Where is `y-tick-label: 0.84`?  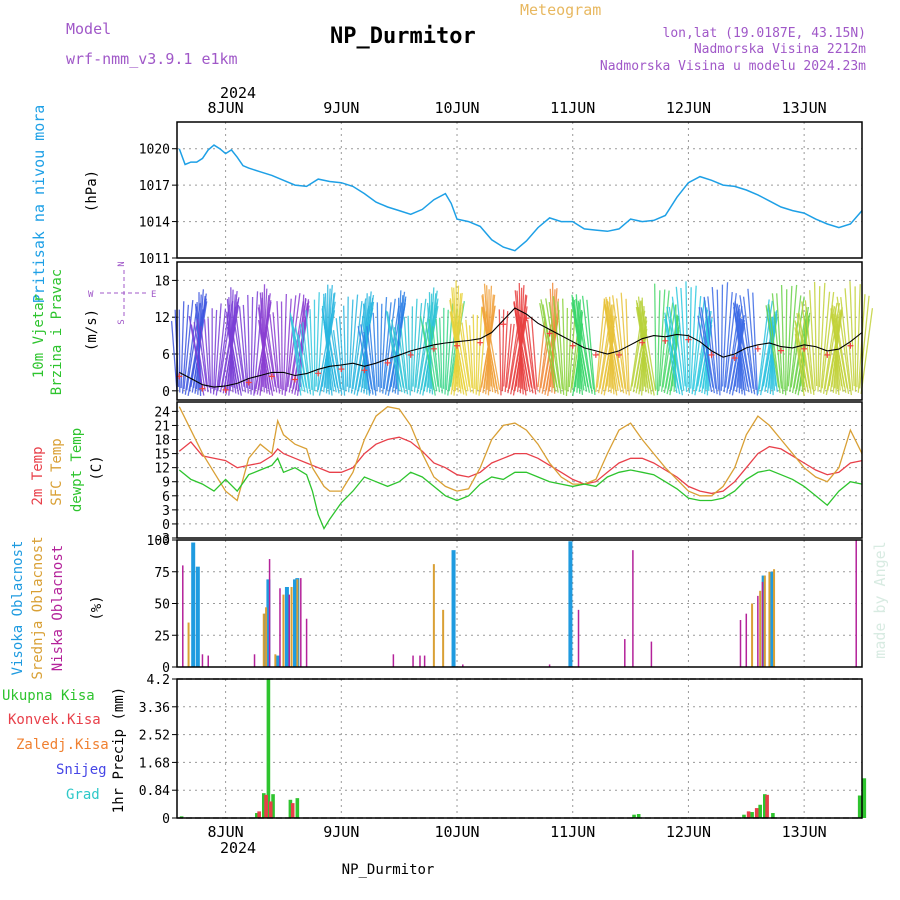
y-tick-label: 0.84 is located at coordinates (154, 791).